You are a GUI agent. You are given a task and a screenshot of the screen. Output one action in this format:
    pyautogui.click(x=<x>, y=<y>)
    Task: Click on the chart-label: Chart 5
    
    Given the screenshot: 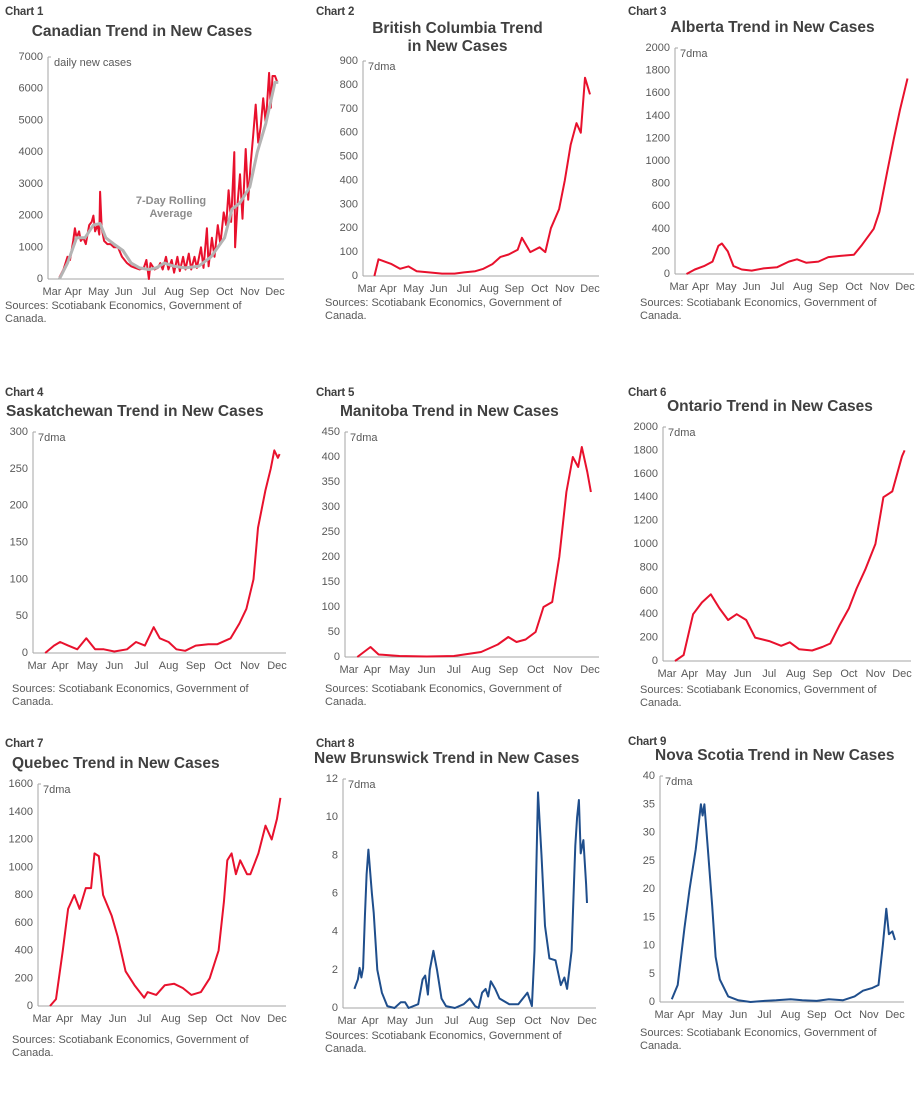 What is the action you would take?
    pyautogui.click(x=335, y=393)
    